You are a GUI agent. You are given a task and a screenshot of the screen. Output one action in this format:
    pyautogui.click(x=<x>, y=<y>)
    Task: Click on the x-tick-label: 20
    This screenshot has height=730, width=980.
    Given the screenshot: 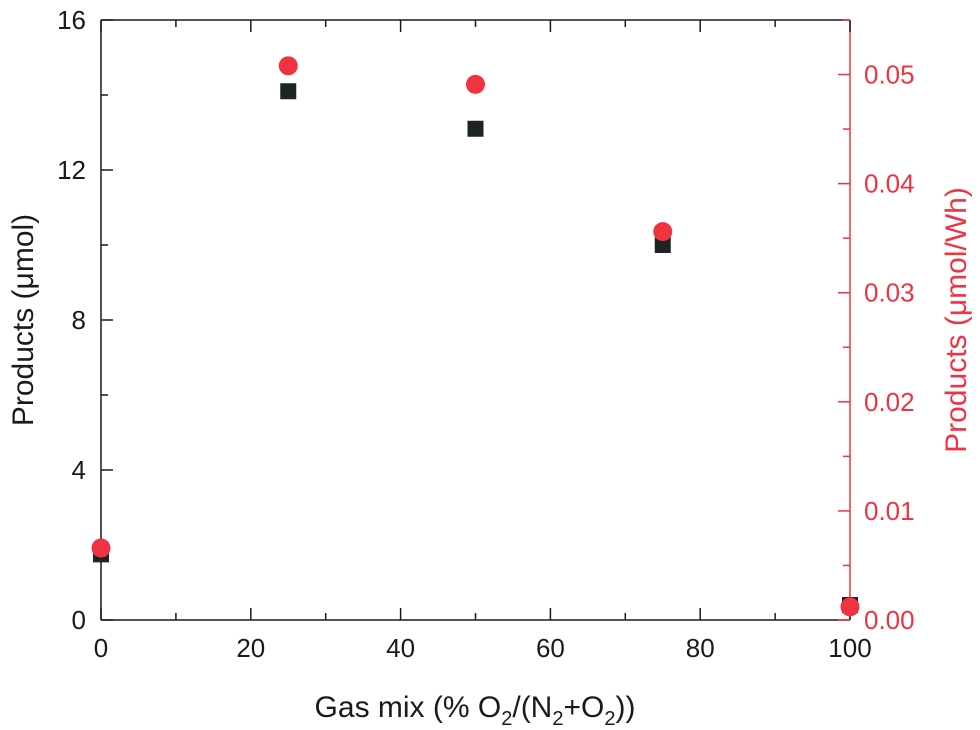 What is the action you would take?
    pyautogui.click(x=250, y=648)
    